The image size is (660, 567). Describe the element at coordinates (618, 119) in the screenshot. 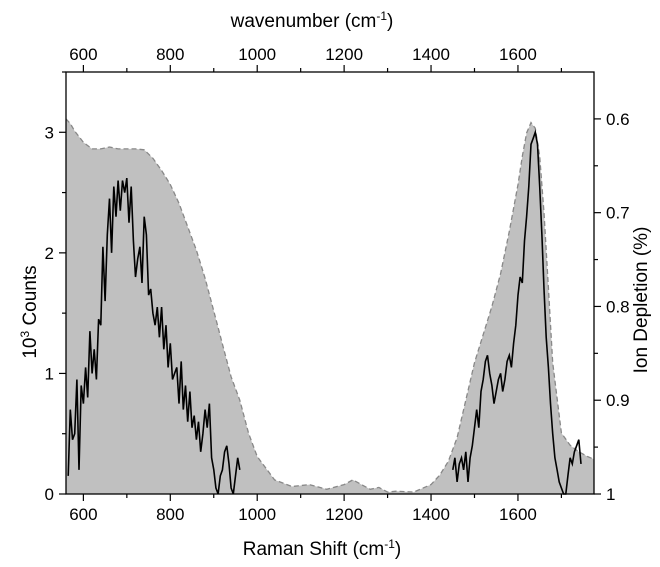

I see `y2-tick-label: 0.6` at that location.